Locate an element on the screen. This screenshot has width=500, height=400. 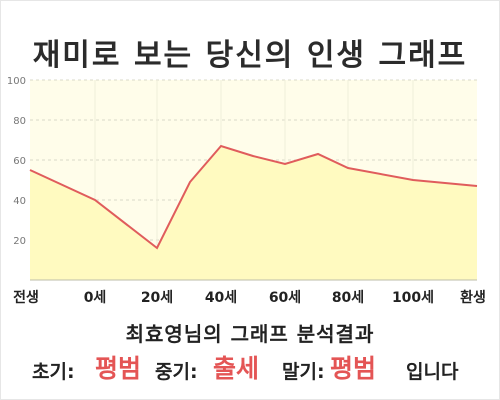
stage-summary: 초기: 평범 중기: 출세 말기: 평범 입니다 is located at coordinates (250, 365).